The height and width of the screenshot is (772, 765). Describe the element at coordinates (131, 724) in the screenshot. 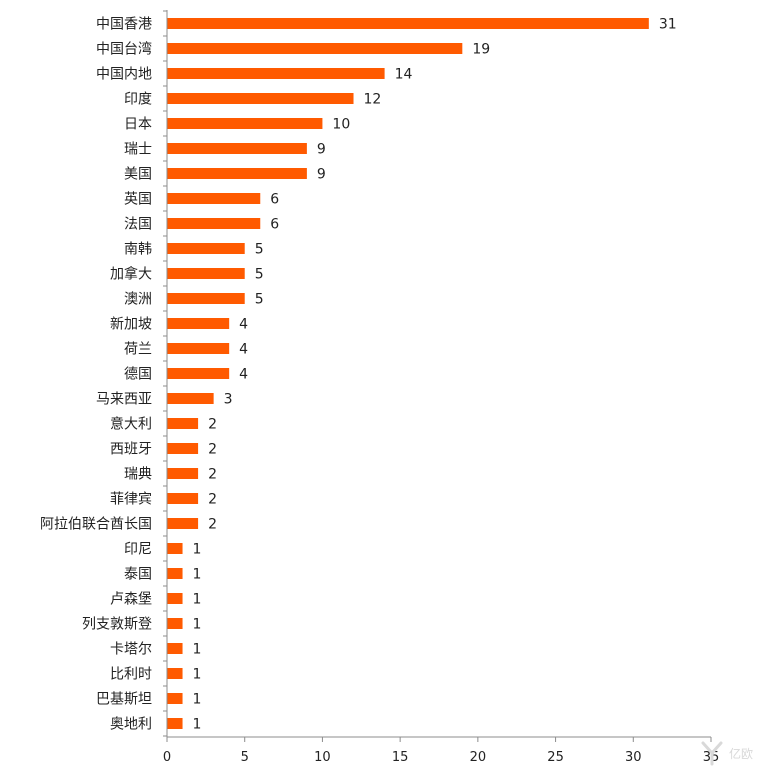

I see `category-label: 奥地利` at that location.